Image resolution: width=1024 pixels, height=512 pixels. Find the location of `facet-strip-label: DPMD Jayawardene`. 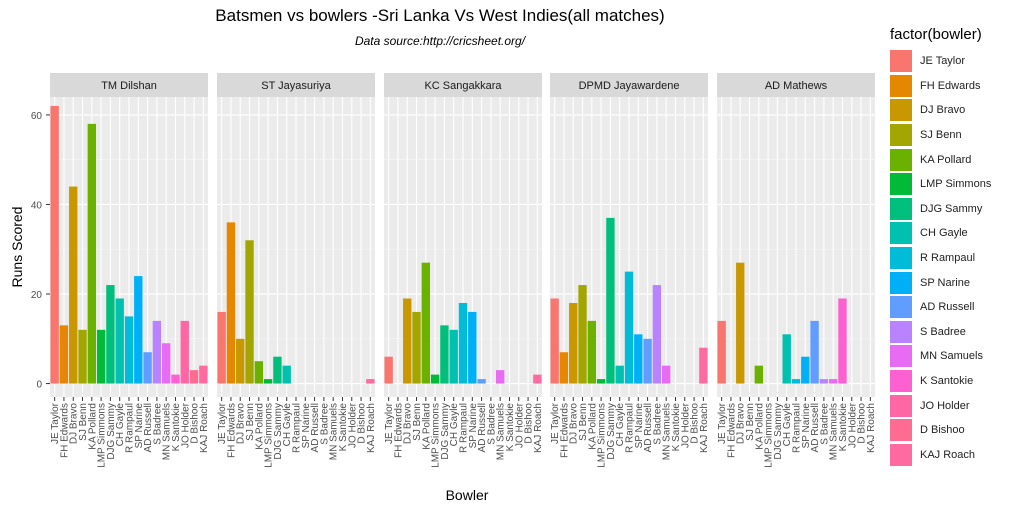

facet-strip-label: DPMD Jayawardene is located at coordinates (629, 86).